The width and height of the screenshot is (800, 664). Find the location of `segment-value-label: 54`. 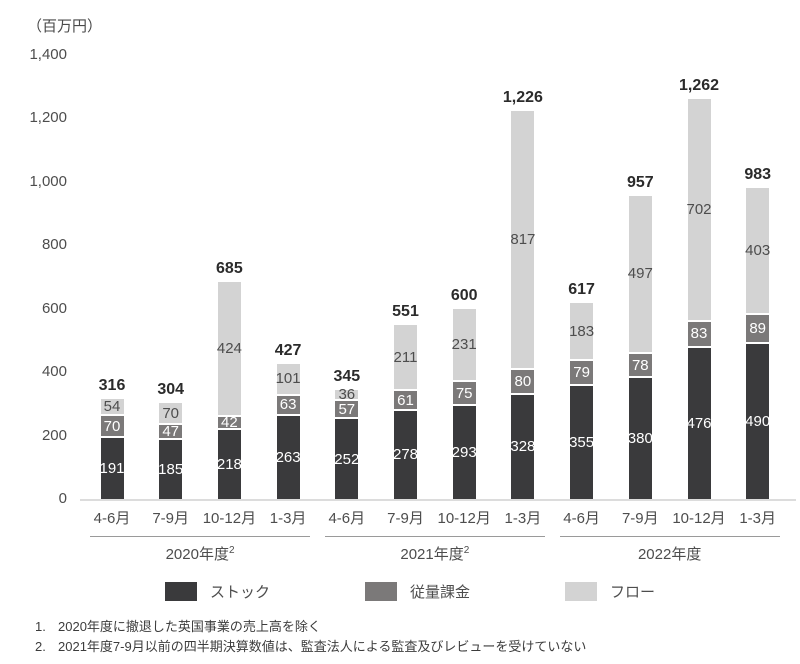

segment-value-label: 54 is located at coordinates (112, 407).